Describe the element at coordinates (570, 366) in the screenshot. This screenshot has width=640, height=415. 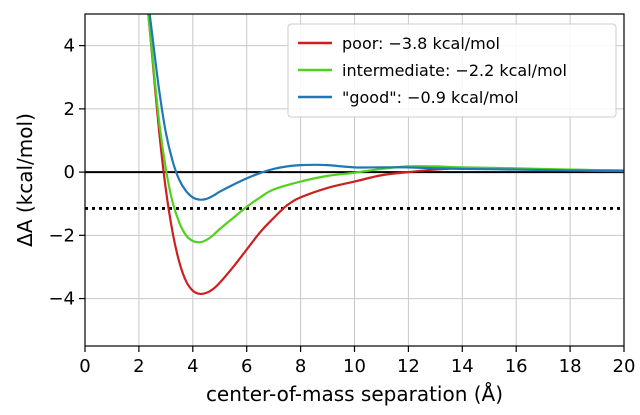
I see `x-tick-label: 18` at that location.